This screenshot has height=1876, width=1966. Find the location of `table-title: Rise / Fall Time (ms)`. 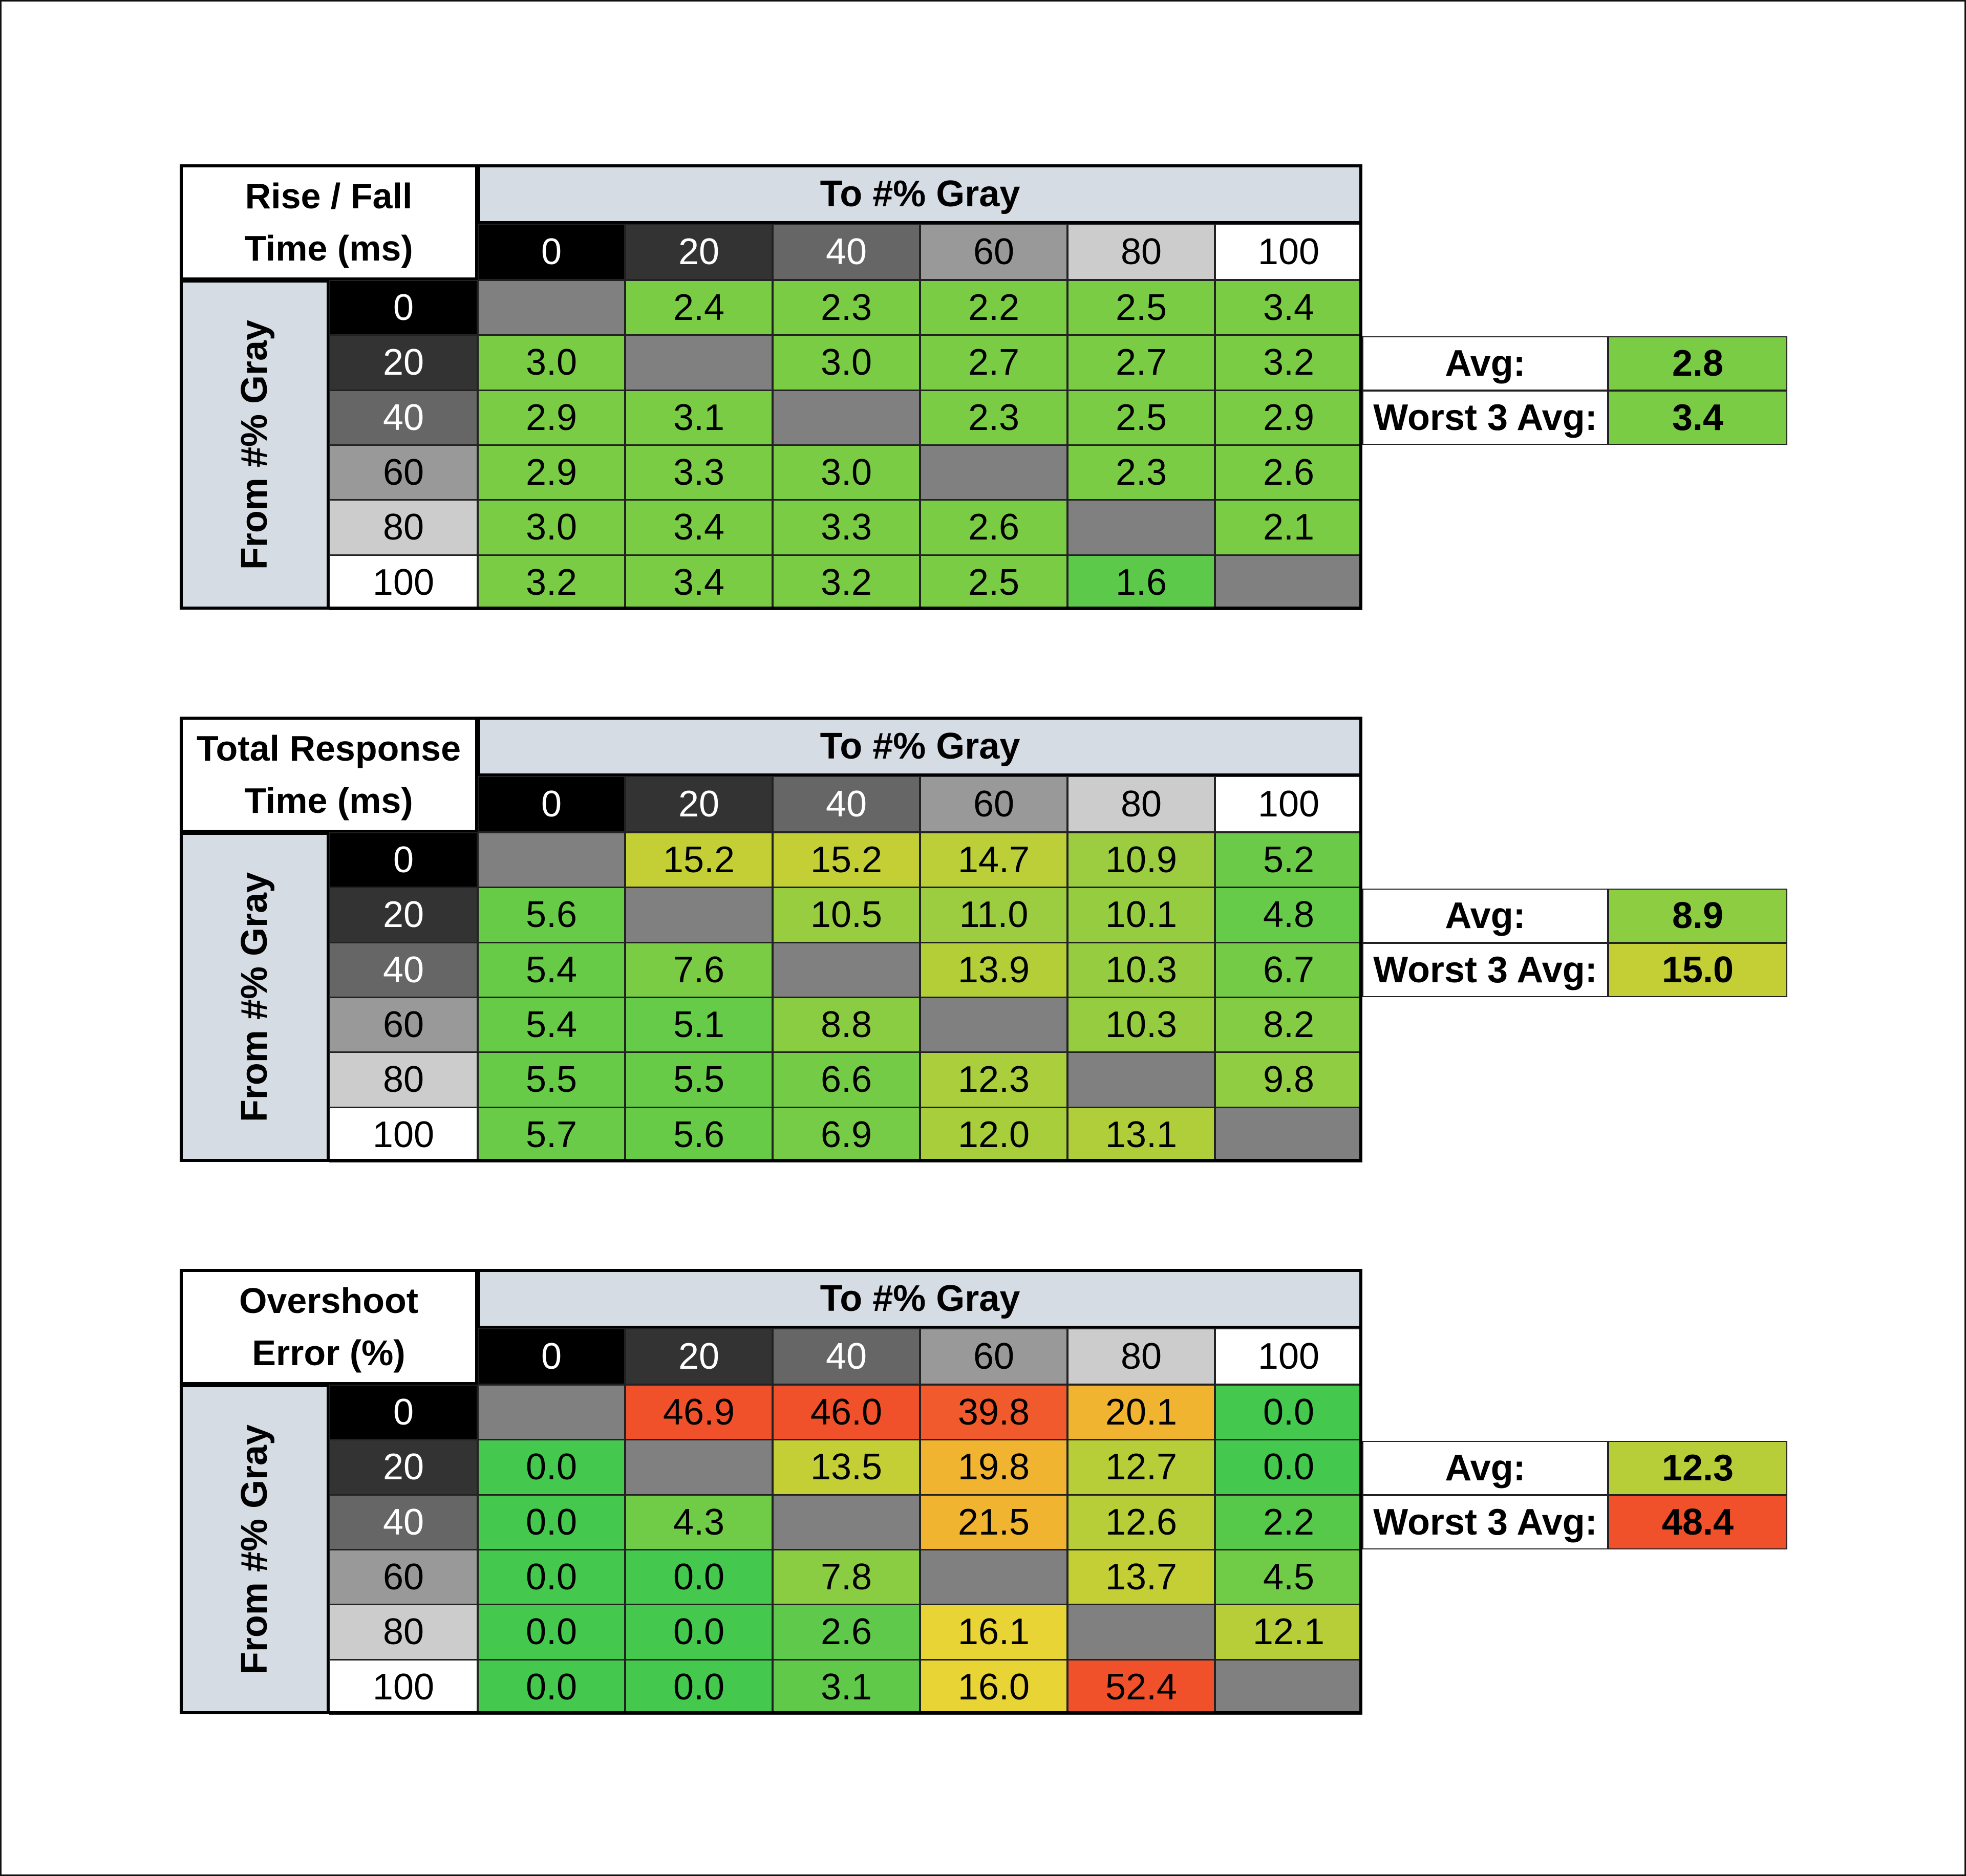

table-title: Rise / Fall Time (ms) is located at coordinates (329, 222).